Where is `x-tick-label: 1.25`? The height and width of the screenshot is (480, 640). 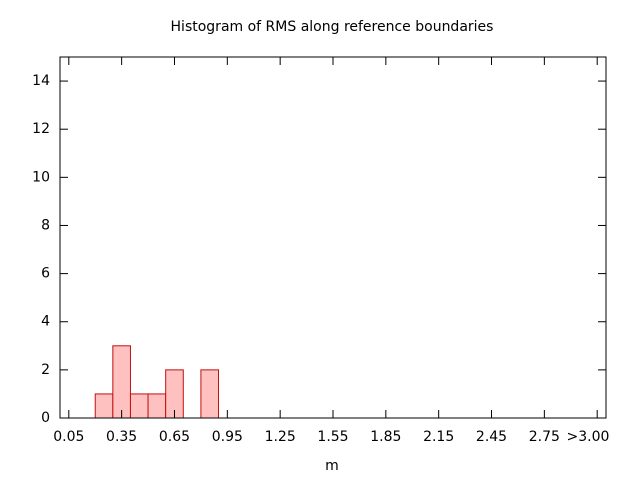 x-tick-label: 1.25 is located at coordinates (280, 437).